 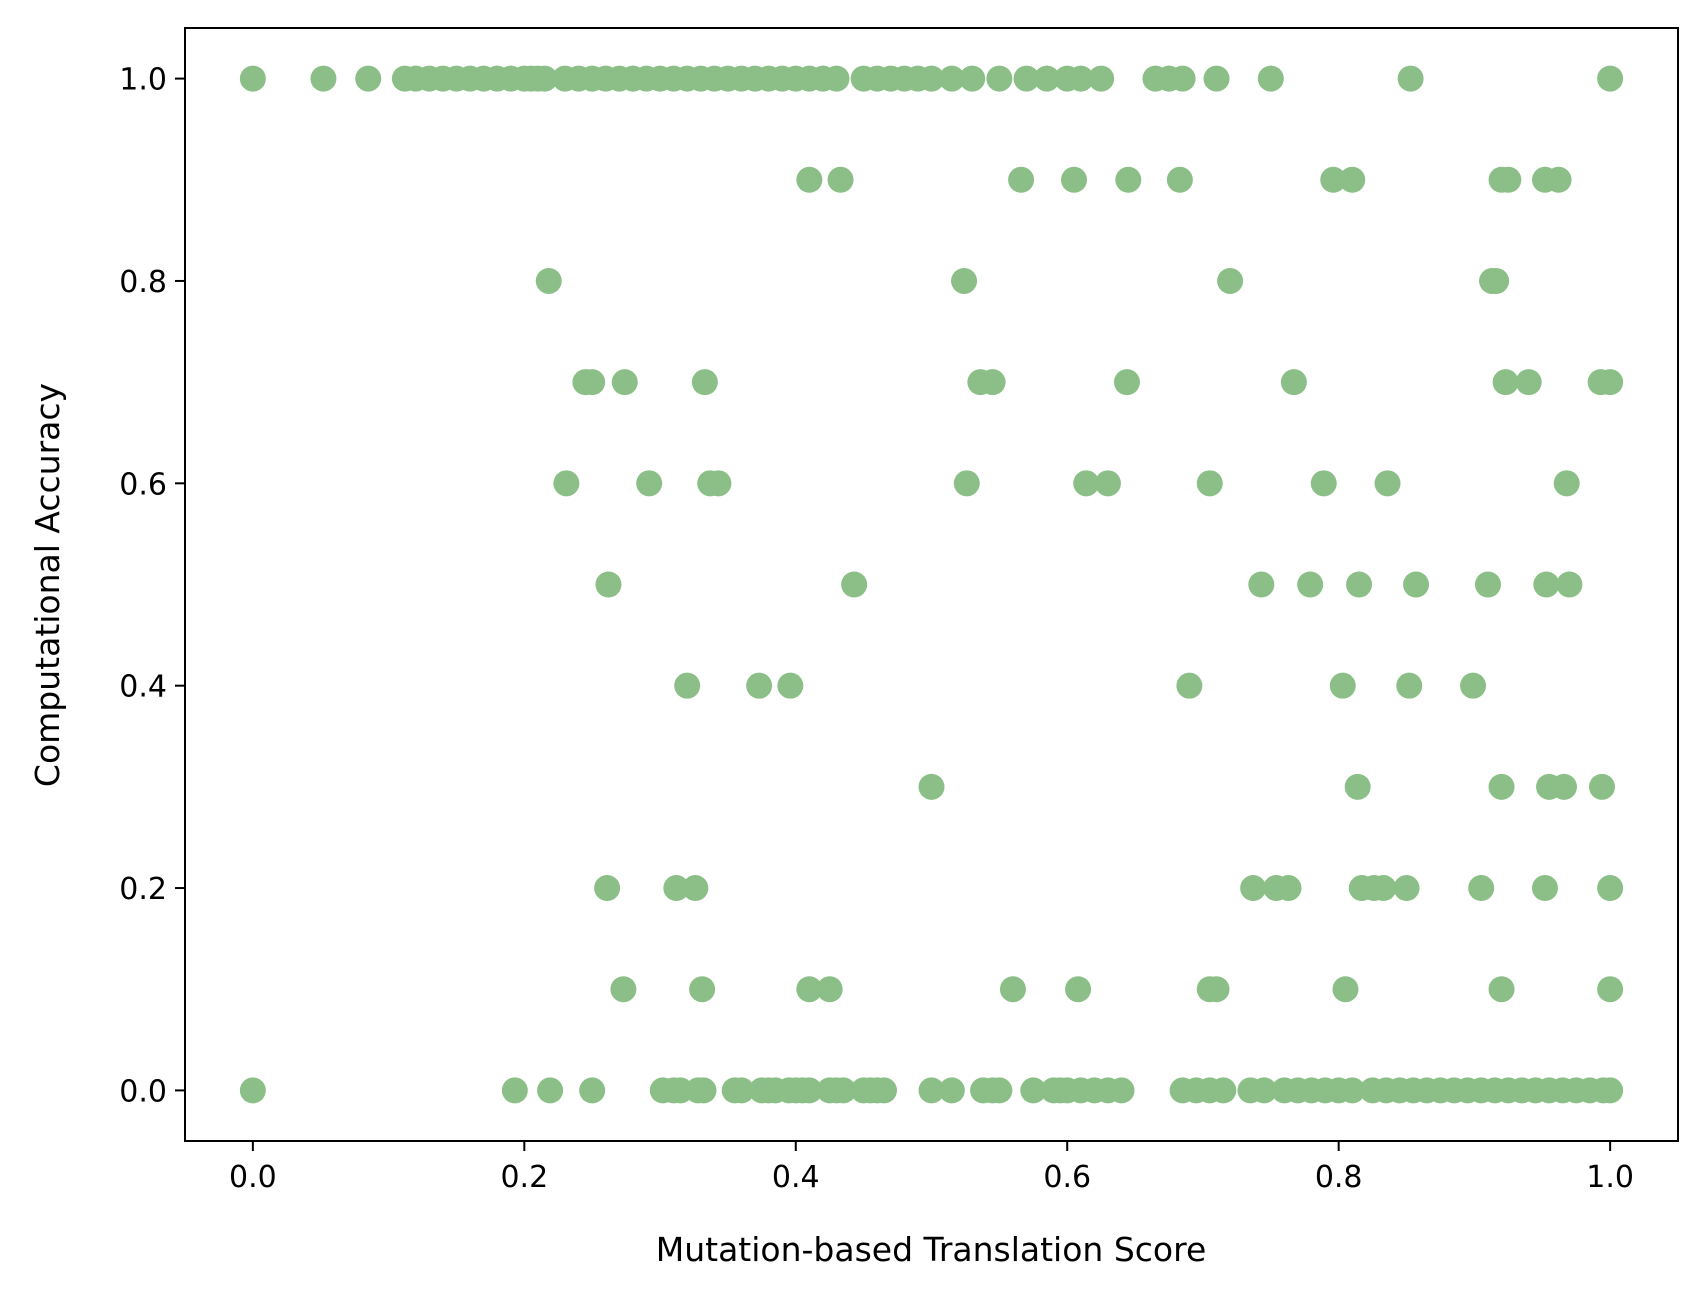 I want to click on y-tick-label: 0.6, so click(x=143, y=484).